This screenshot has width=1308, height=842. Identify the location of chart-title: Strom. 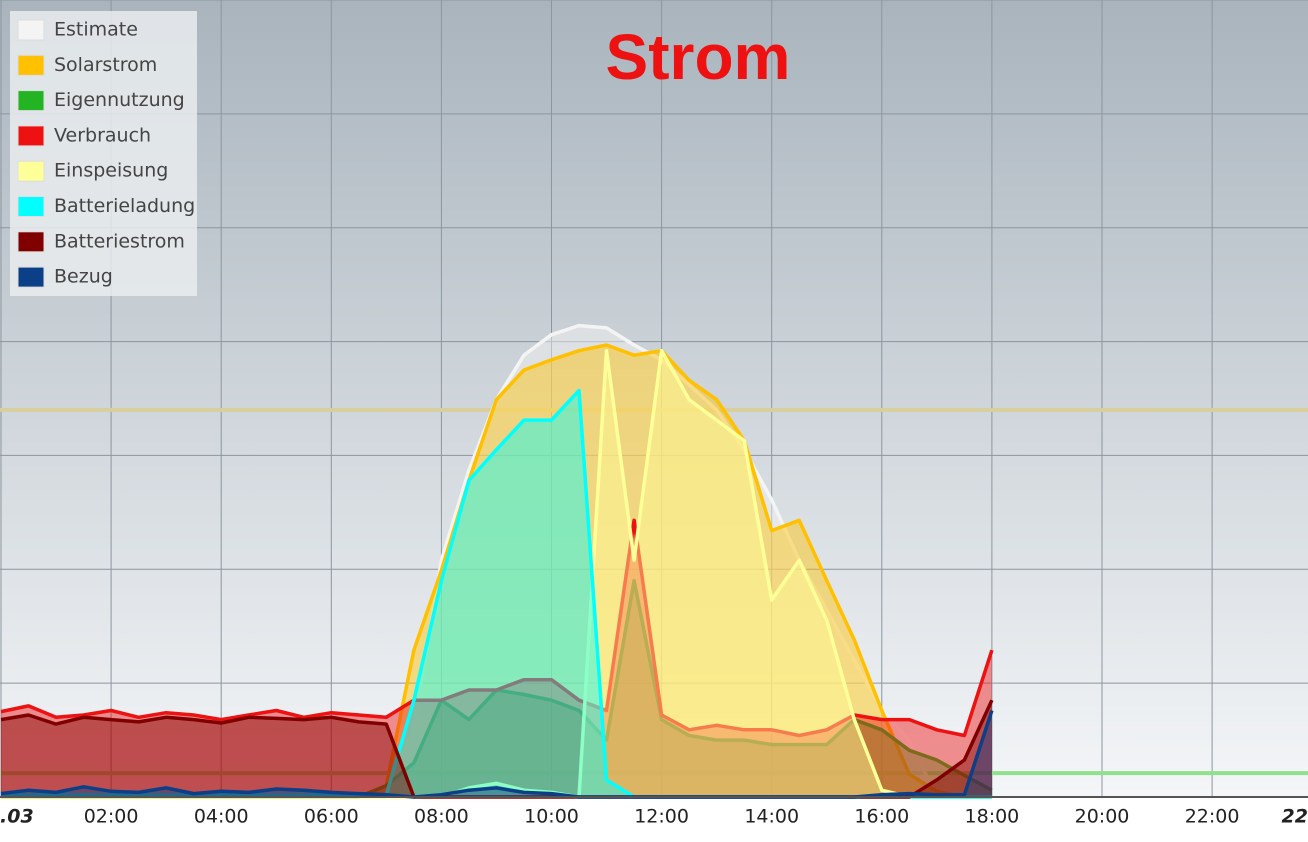
(698, 57).